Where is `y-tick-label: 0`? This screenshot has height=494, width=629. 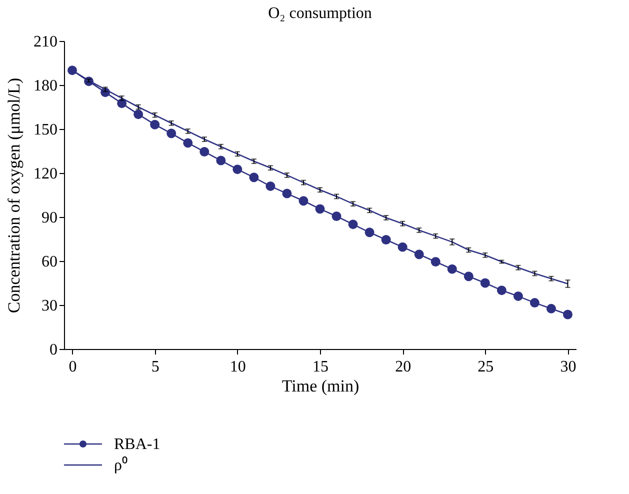 y-tick-label: 0 is located at coordinates (54, 350).